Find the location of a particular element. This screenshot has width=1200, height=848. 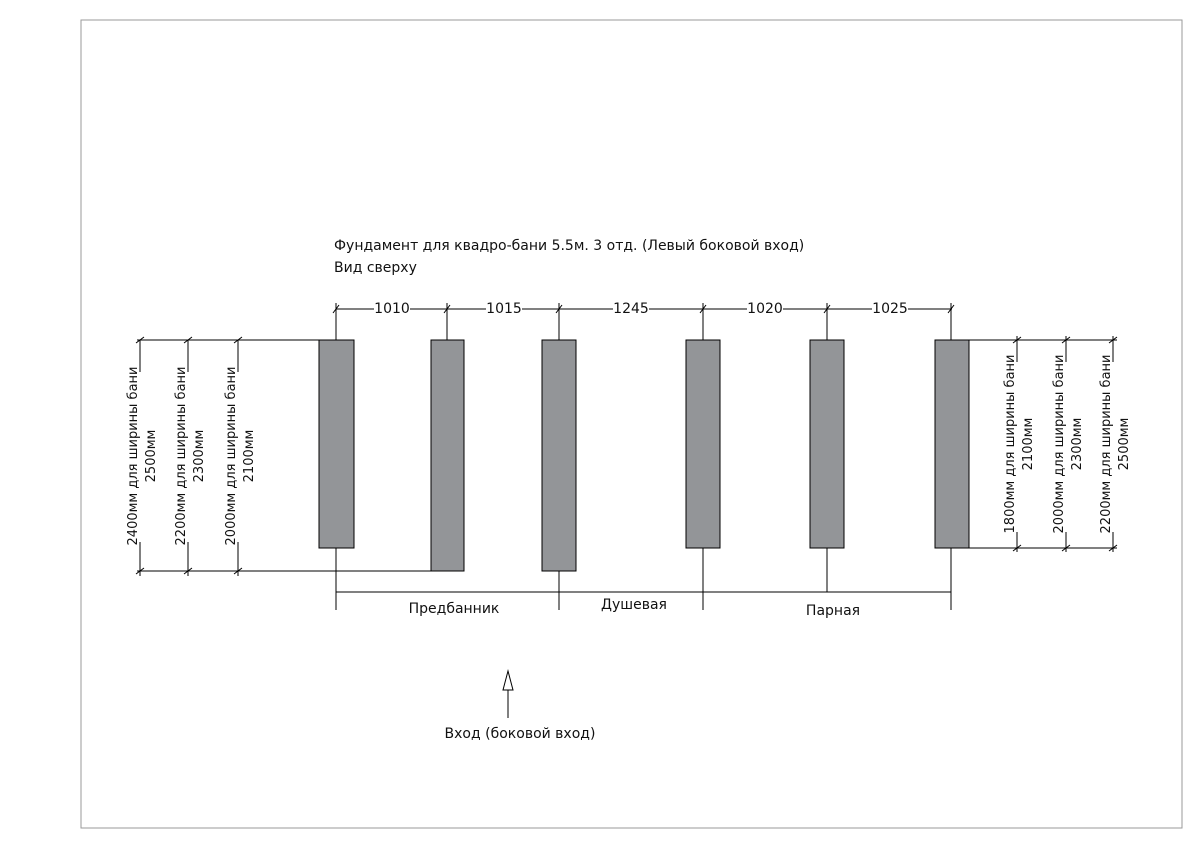

drawing-subtitle: Вид сверху is located at coordinates (375, 268).